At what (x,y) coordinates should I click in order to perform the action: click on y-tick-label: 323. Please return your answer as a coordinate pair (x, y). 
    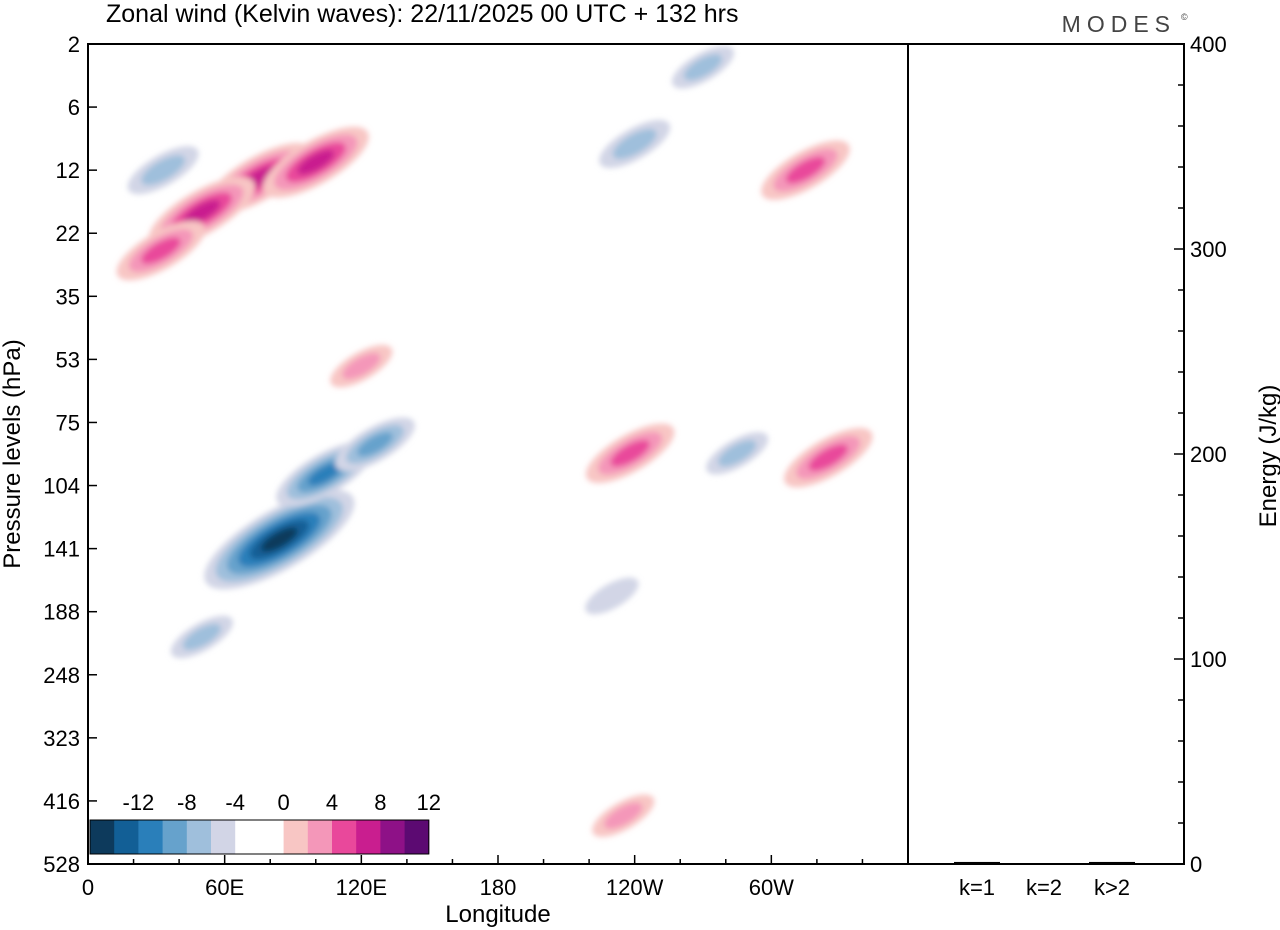
    Looking at the image, I should click on (61, 738).